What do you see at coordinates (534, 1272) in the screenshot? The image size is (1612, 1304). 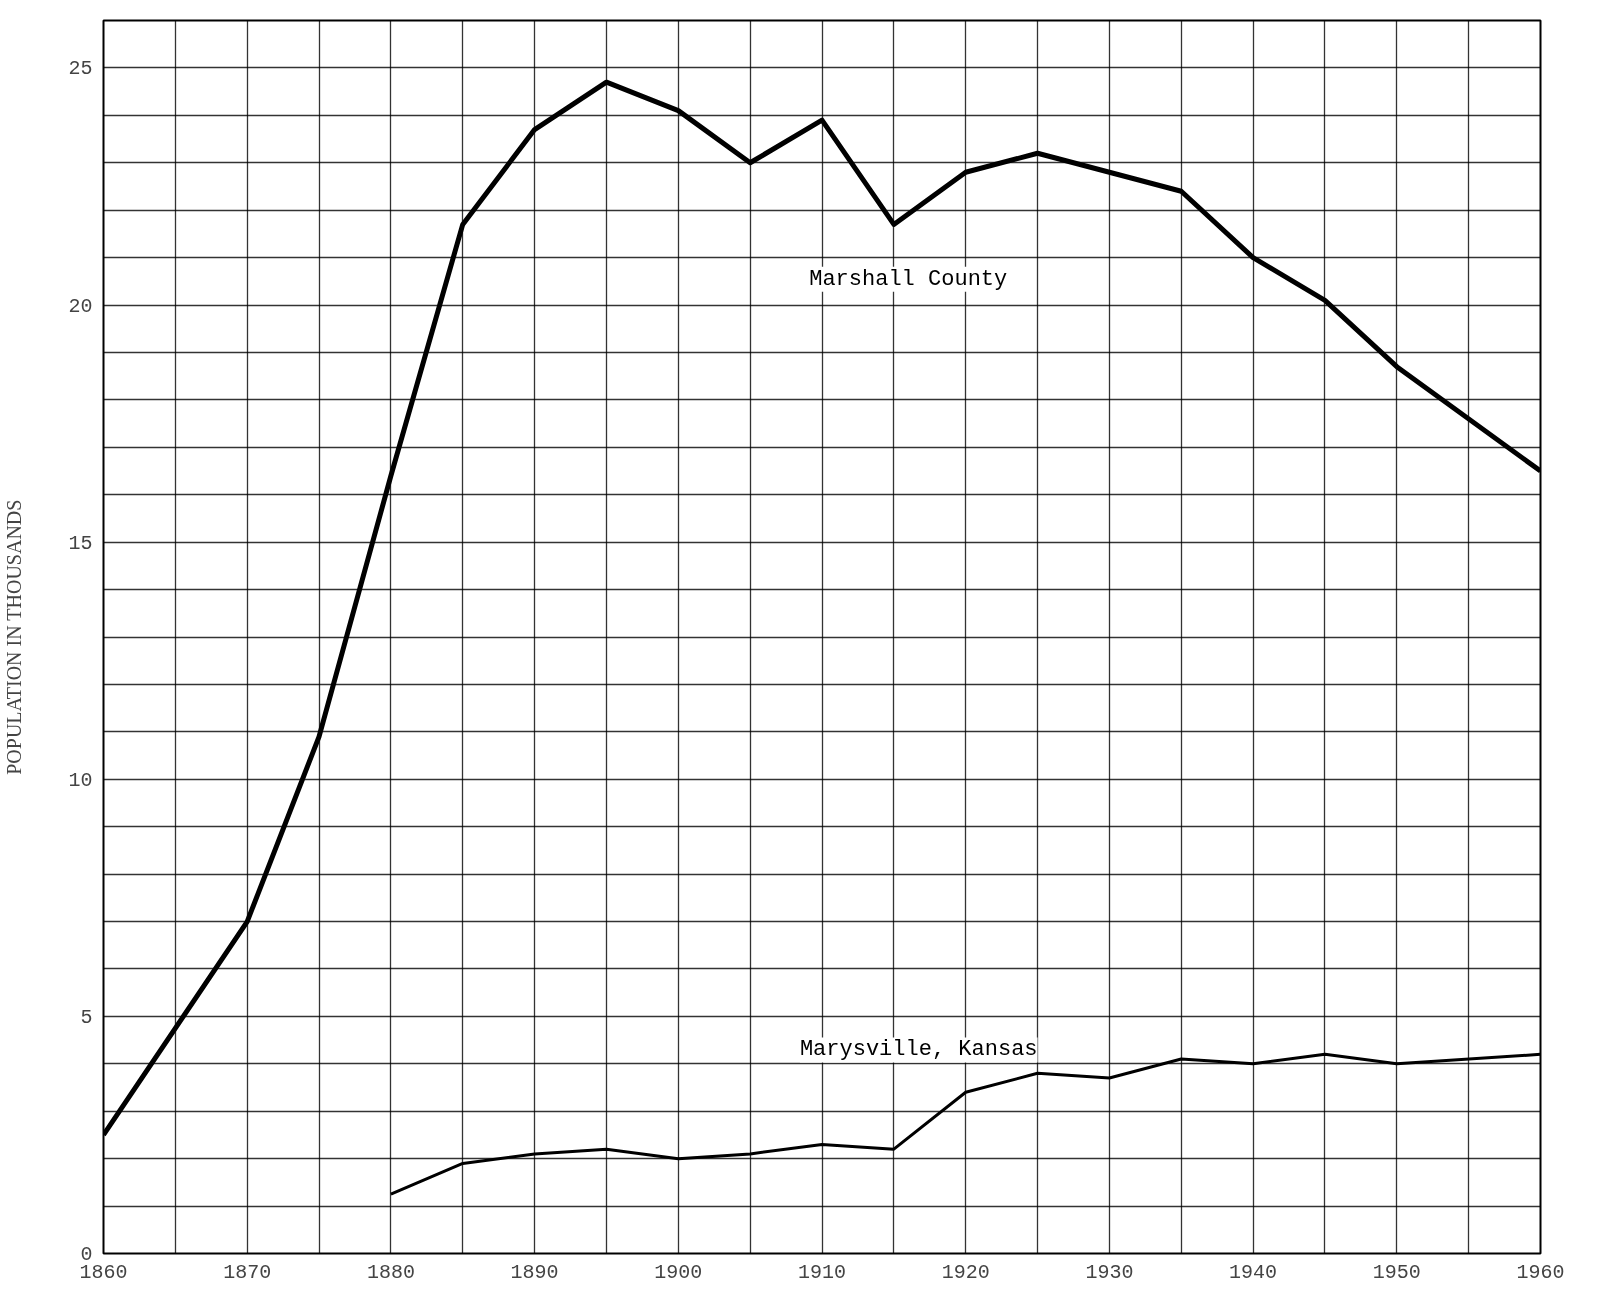 I see `x-tick-label: 1890` at bounding box center [534, 1272].